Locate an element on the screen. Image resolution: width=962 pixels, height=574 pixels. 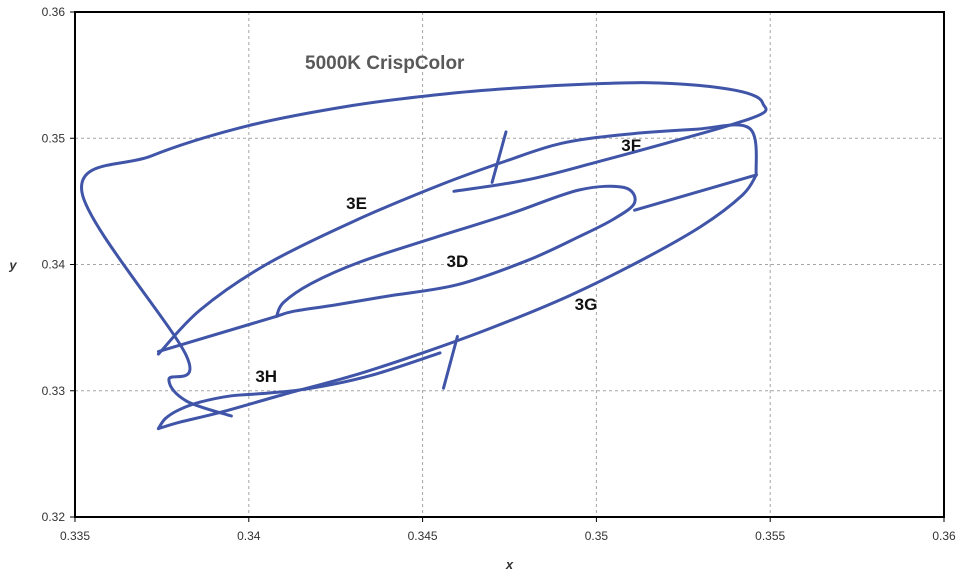
y-axis-title: y is located at coordinates (12, 265).